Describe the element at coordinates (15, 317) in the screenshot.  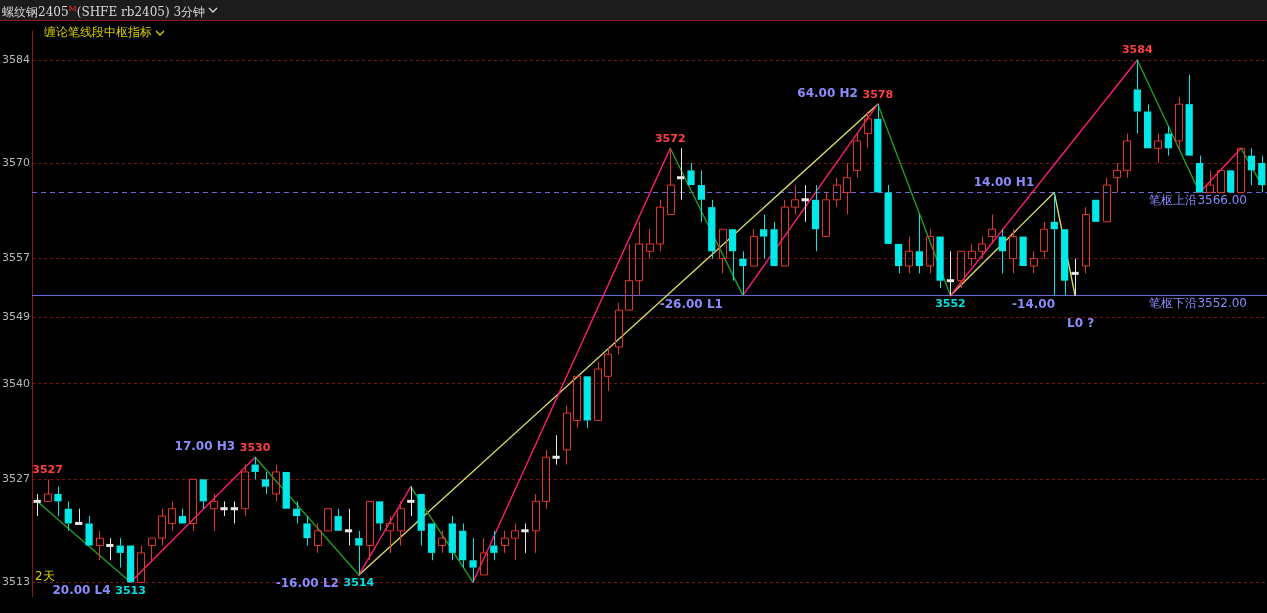
I see `y-tick-label: 3549` at that location.